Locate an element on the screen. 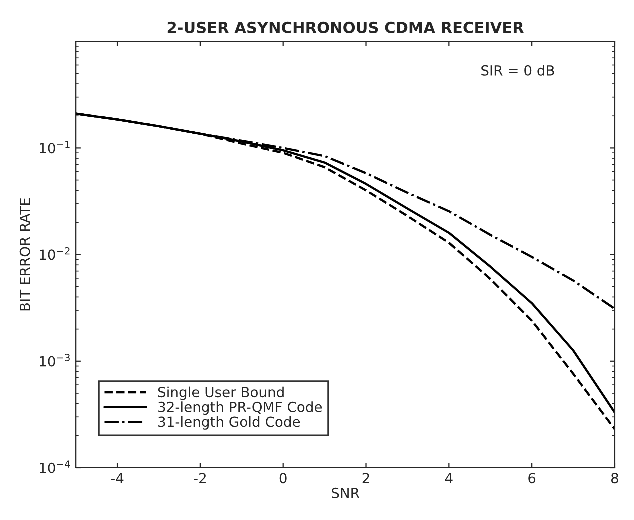 The height and width of the screenshot is (520, 634). legend-label: 31-length Gold Code is located at coordinates (229, 423).